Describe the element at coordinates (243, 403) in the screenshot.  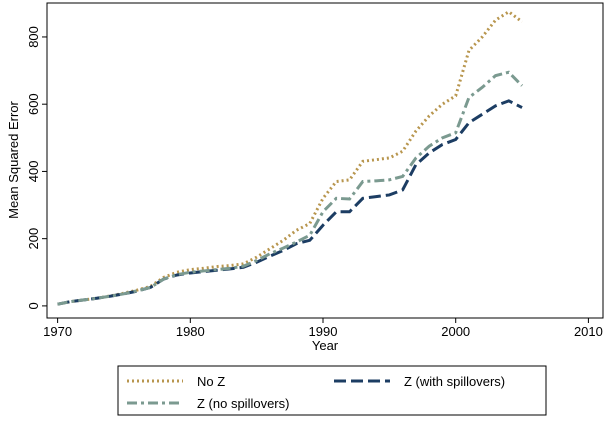
I see `legend-label: Z (no spillovers)` at that location.